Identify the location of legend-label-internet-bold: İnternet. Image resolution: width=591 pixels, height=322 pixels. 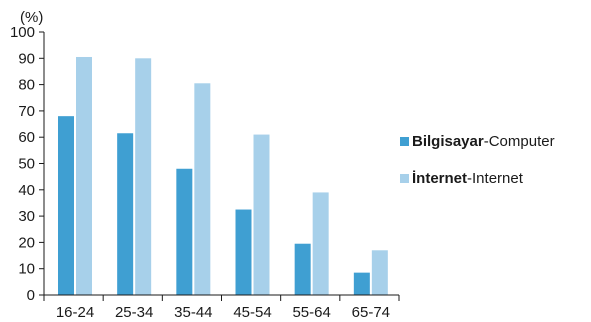
(440, 178).